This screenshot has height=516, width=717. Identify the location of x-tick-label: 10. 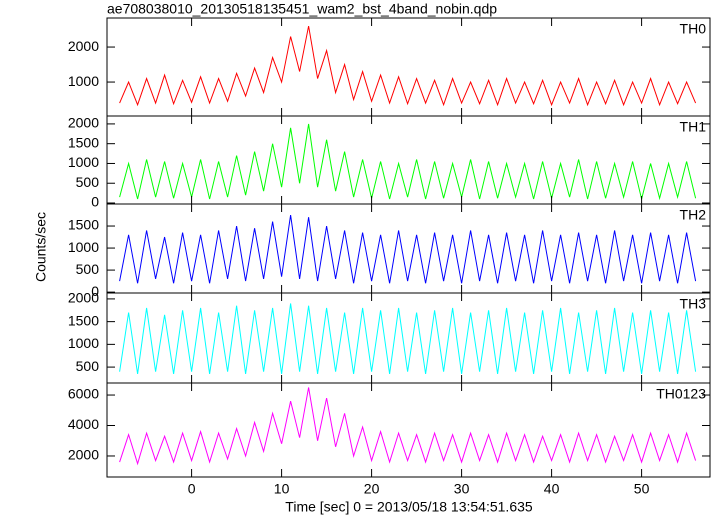
(282, 489).